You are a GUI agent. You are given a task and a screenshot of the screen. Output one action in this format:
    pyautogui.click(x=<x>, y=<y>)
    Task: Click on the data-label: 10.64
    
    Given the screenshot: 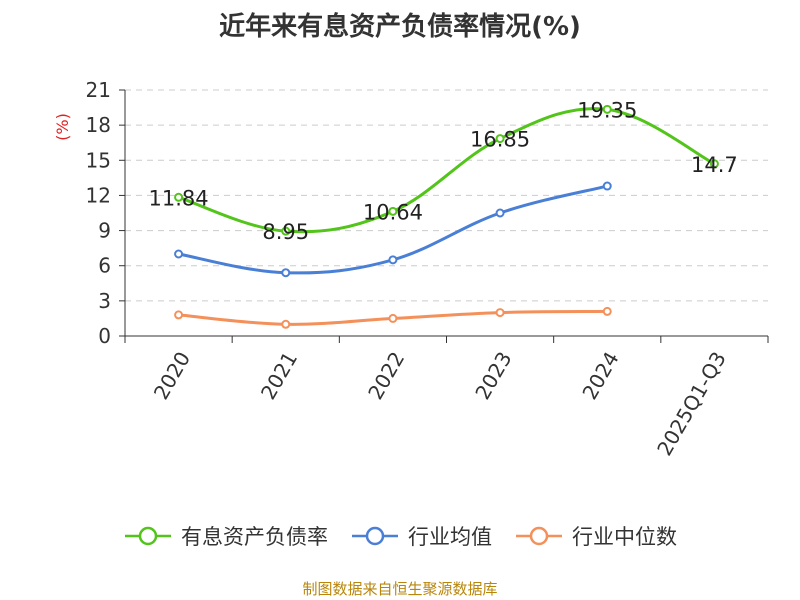 What is the action you would take?
    pyautogui.click(x=393, y=212)
    